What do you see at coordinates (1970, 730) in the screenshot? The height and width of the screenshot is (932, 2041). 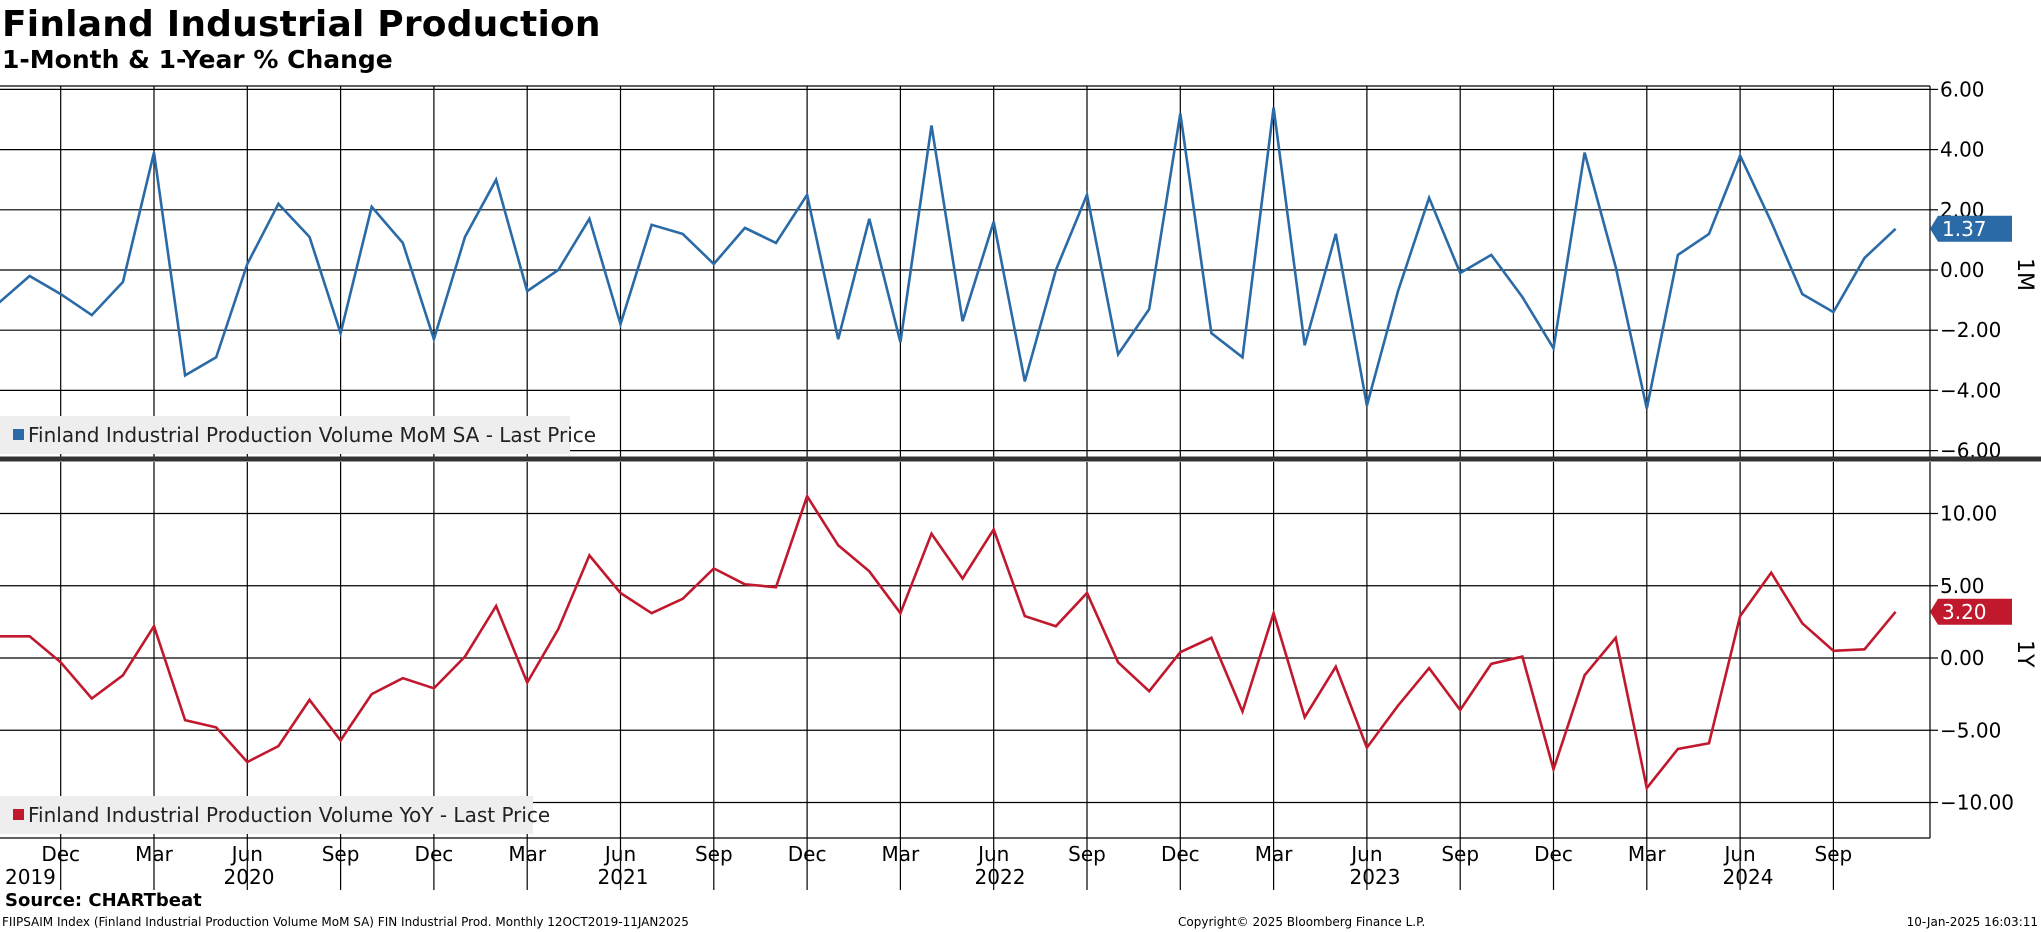 I see `y-tick-label: −5.00` at bounding box center [1970, 730].